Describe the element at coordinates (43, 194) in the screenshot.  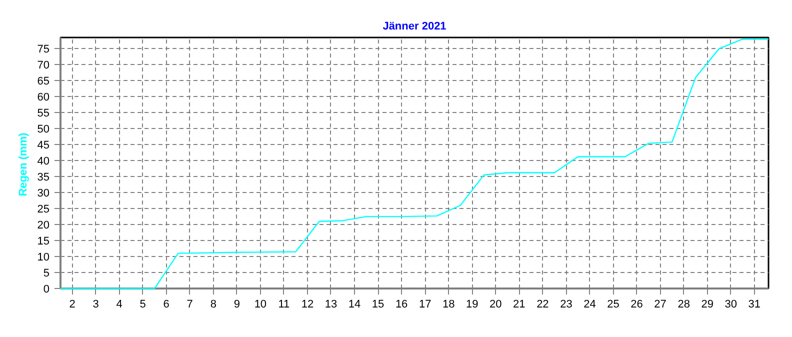
I see `y-tick-label: 30` at that location.